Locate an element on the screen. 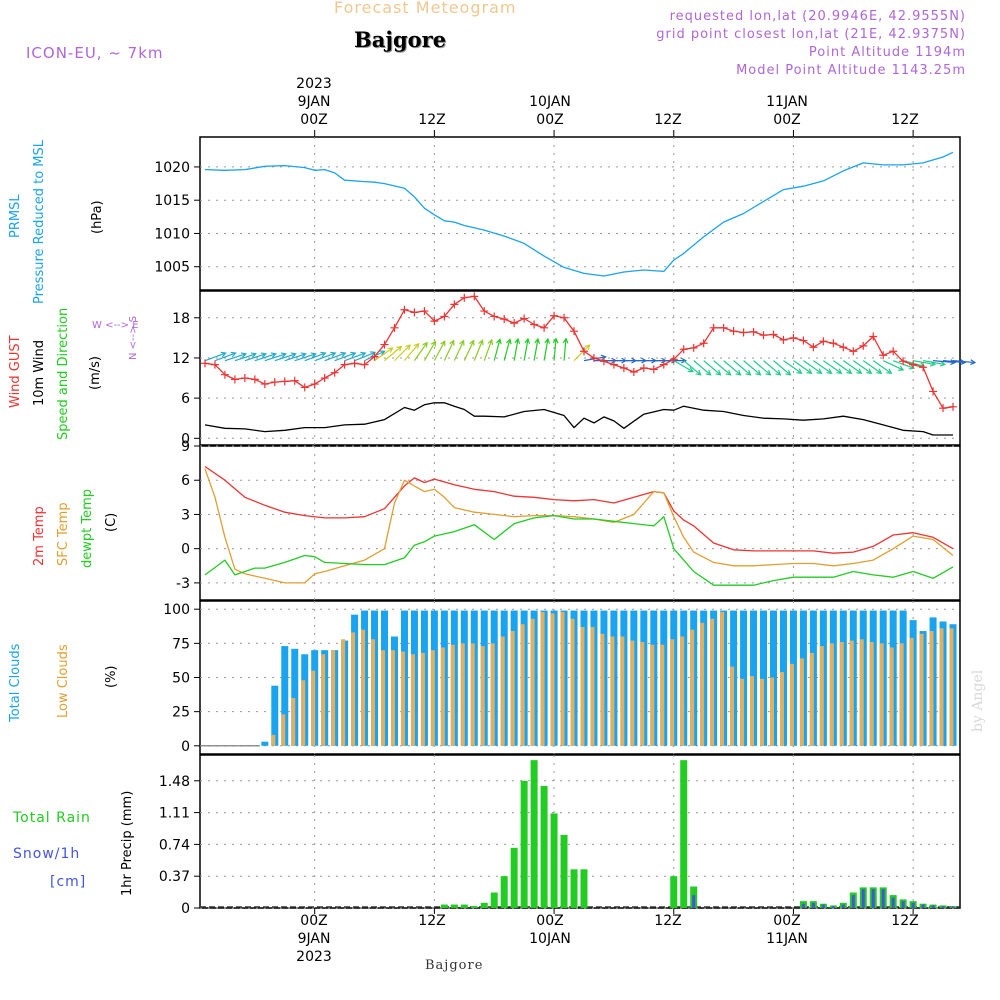 The width and height of the screenshot is (1000, 1000). y-tick-label: 0 is located at coordinates (185, 550).